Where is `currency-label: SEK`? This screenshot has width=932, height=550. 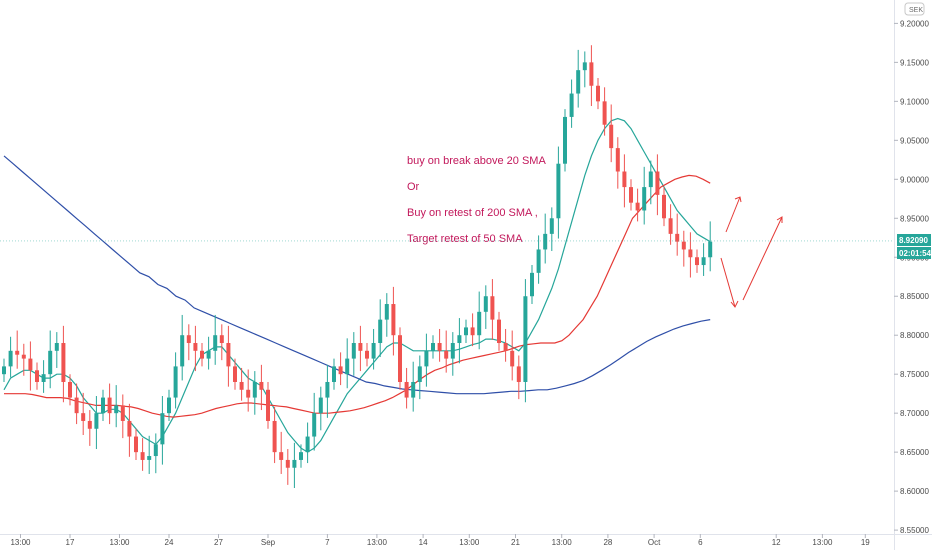
currency-label: SEK is located at coordinates (916, 10).